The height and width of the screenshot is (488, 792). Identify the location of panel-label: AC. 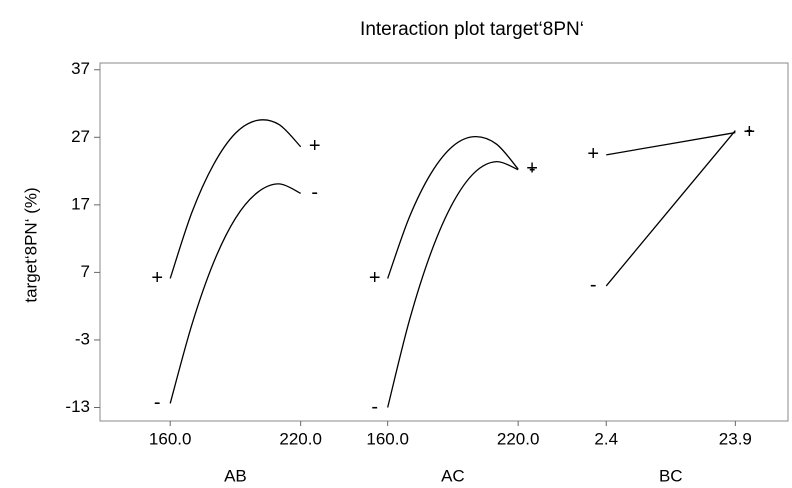
(453, 475).